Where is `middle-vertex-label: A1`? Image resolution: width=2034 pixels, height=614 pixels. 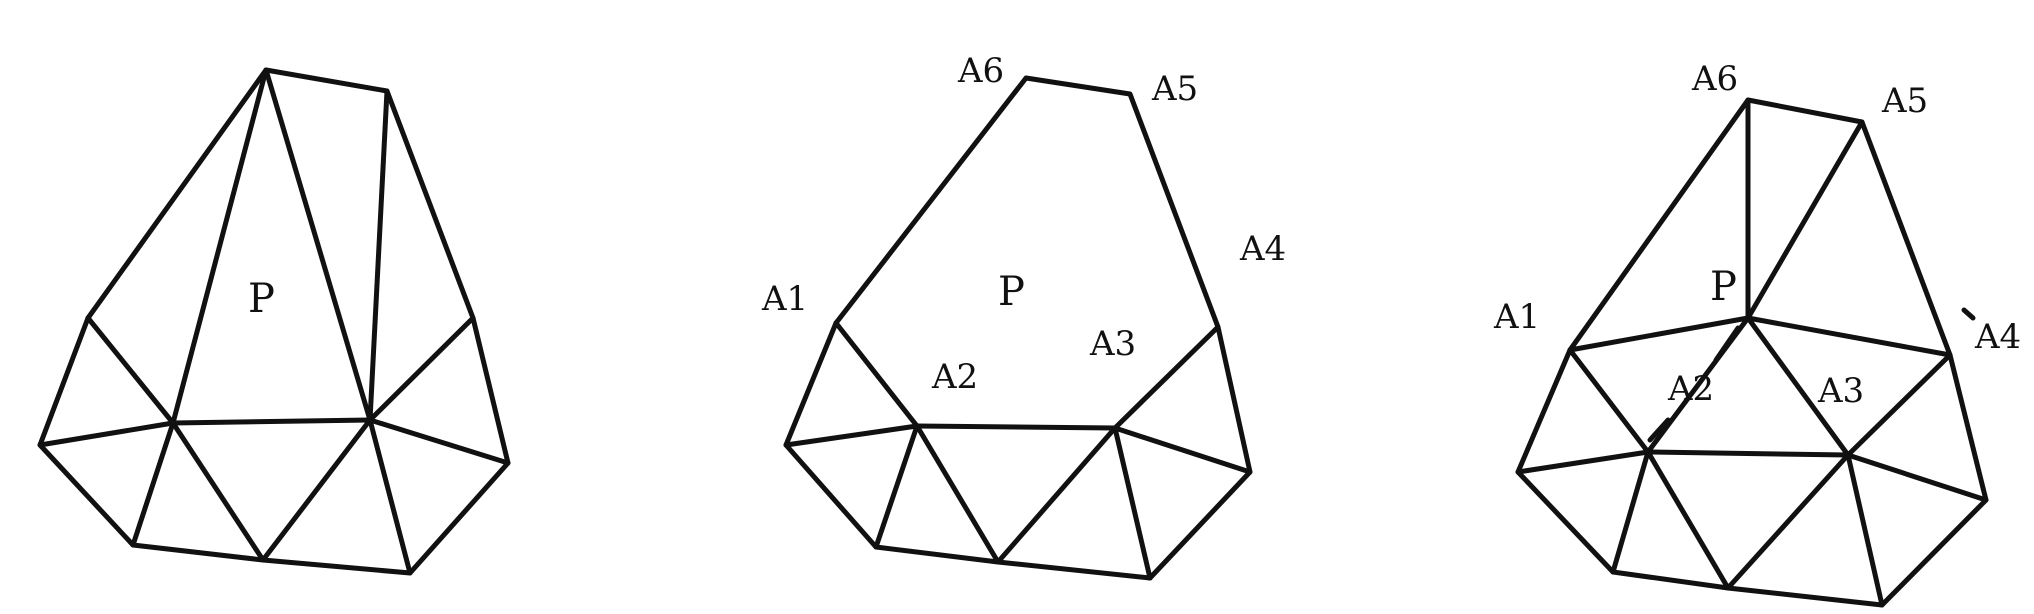 middle-vertex-label: A1 is located at coordinates (784, 299).